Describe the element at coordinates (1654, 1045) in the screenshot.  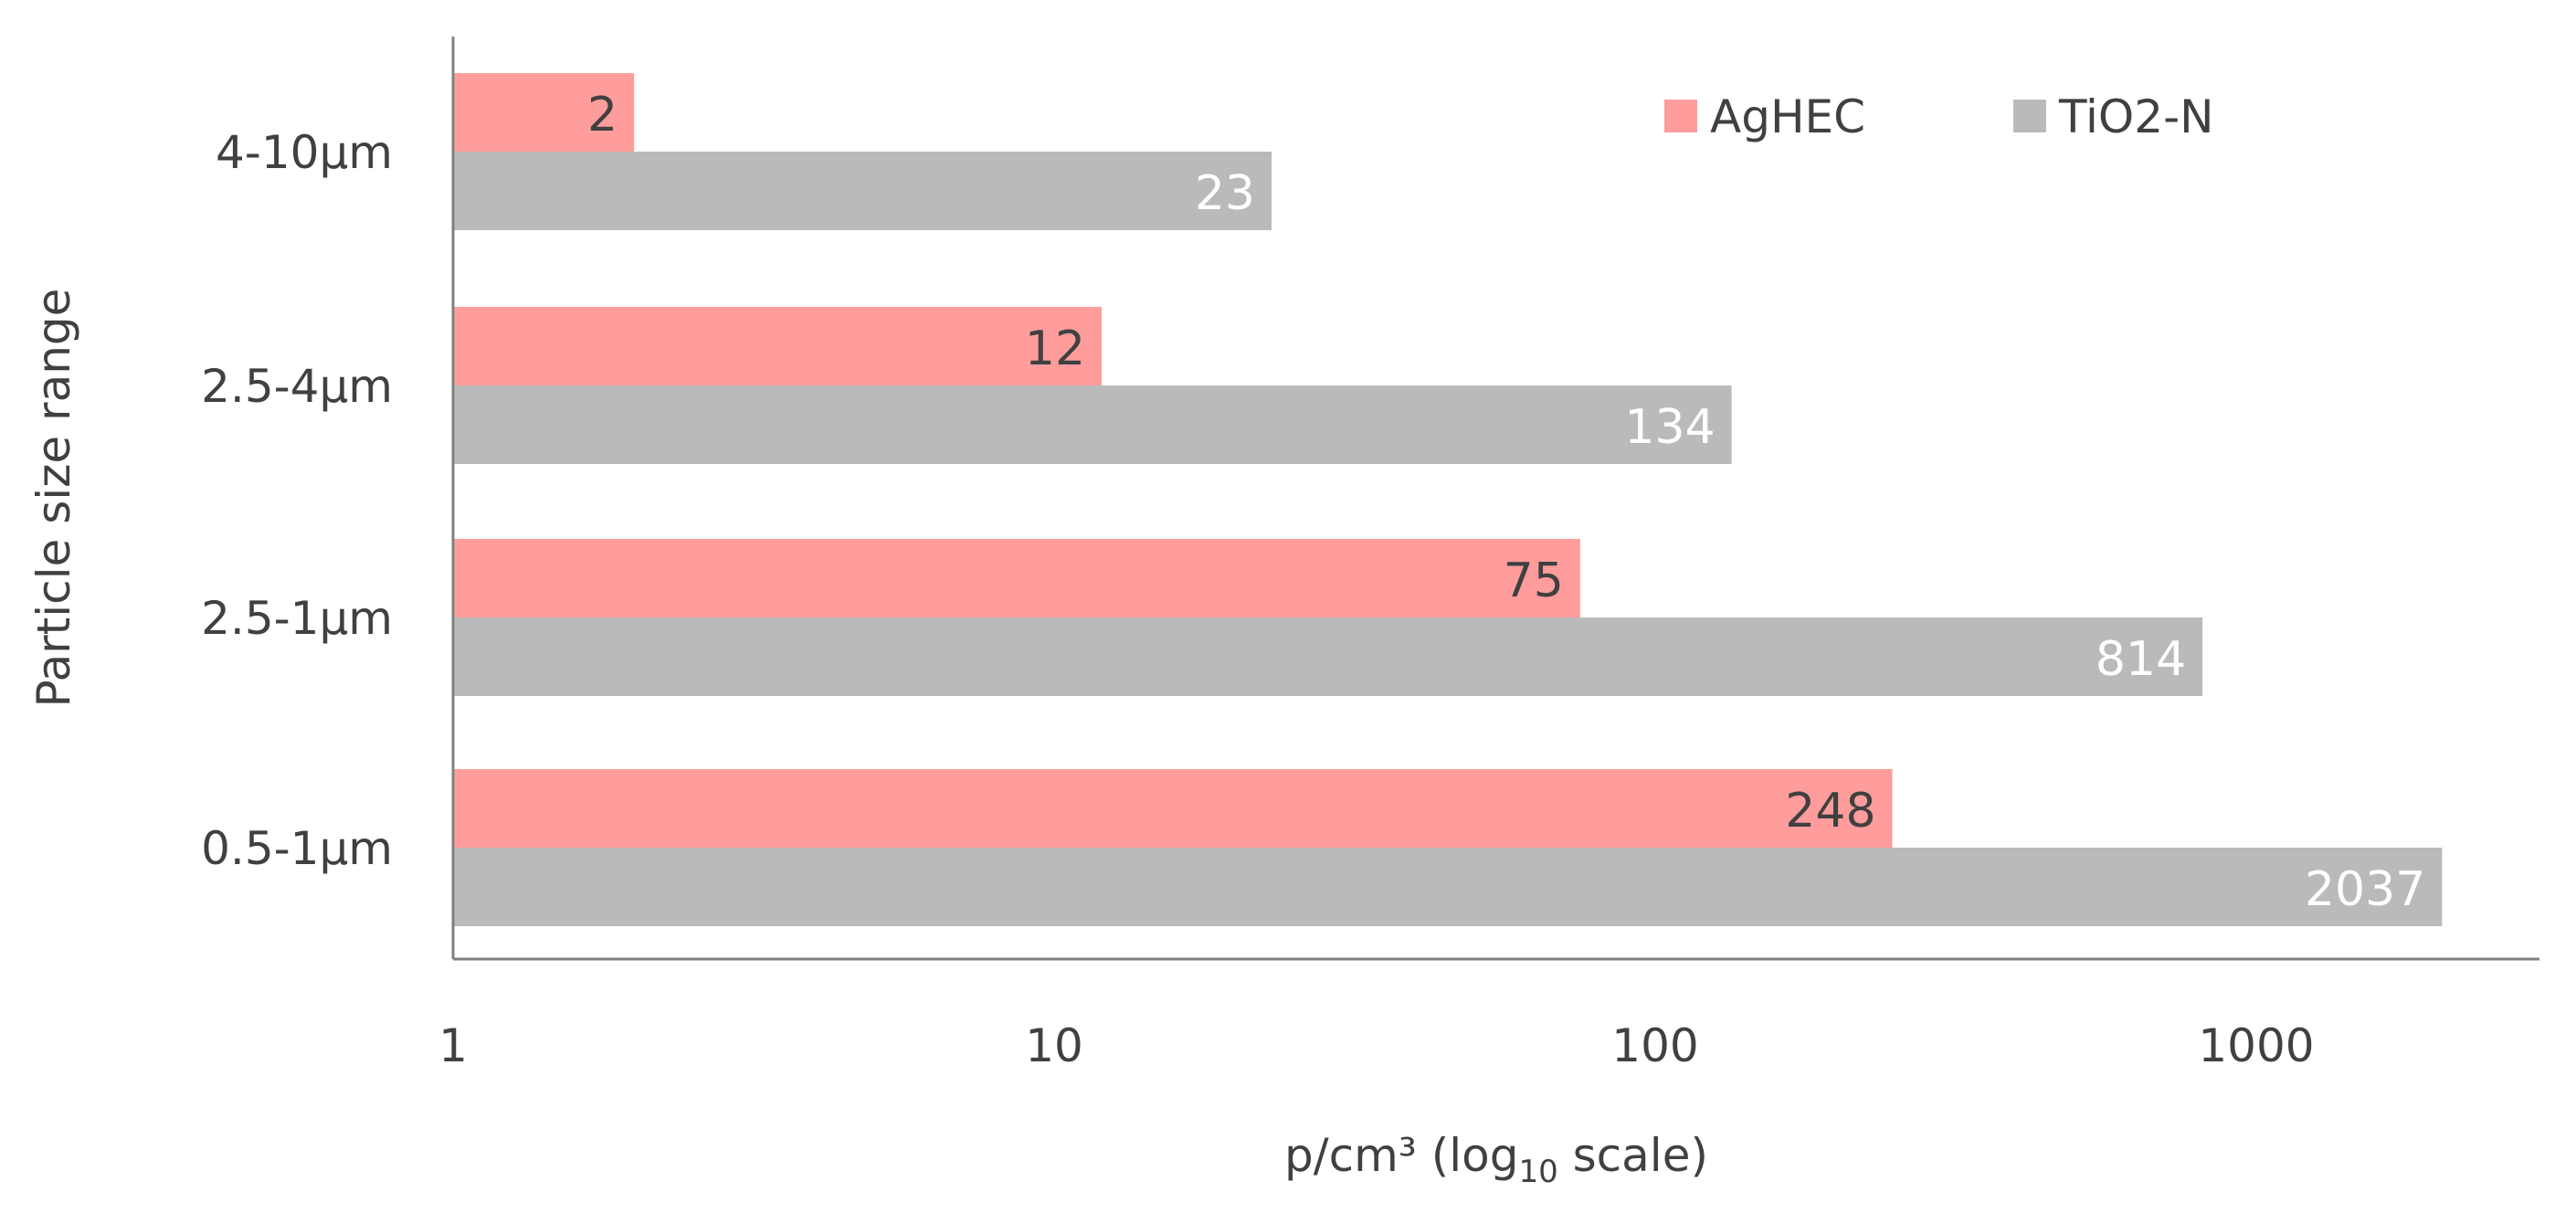
I see `x-tick-label-100: 100` at that location.